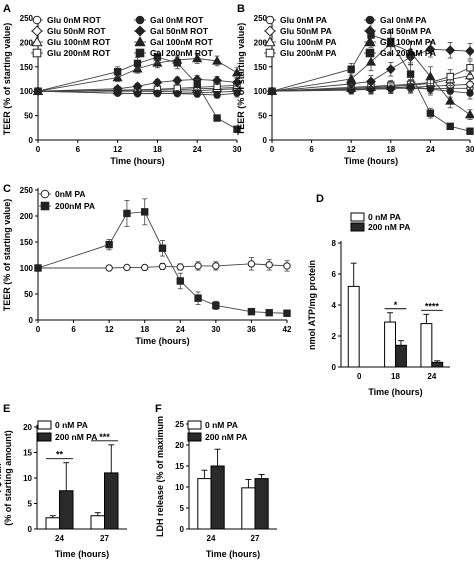  I want to click on y-tick-label: 4, so click(334, 305).